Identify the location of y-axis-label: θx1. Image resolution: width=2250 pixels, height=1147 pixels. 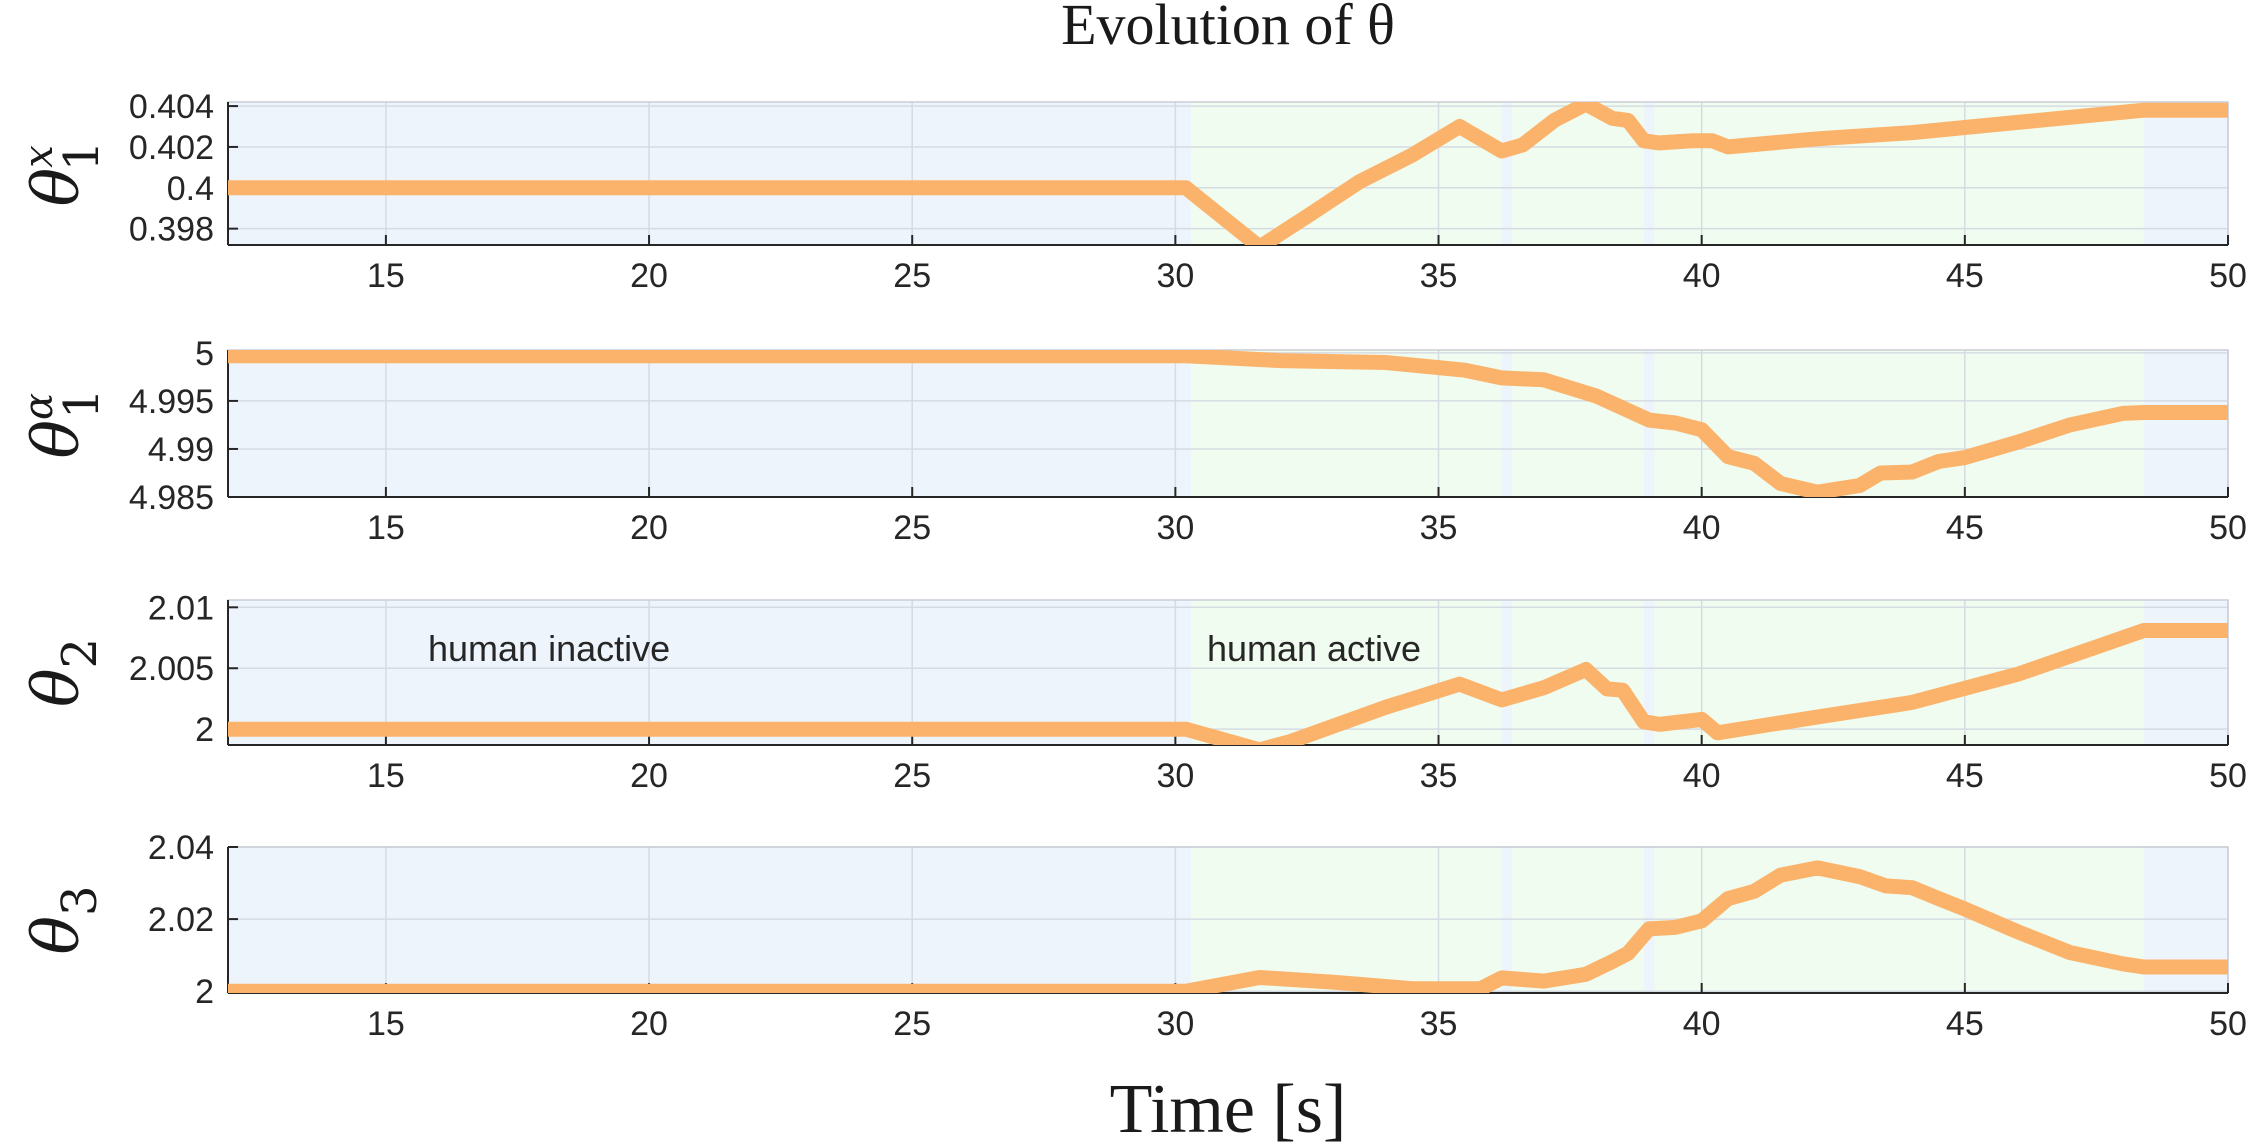
(63, 174).